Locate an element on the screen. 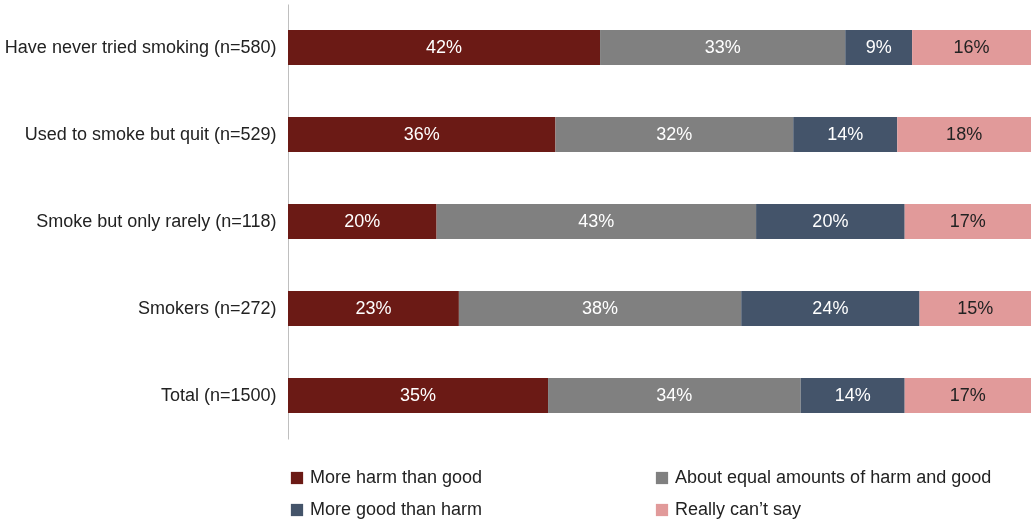 The height and width of the screenshot is (525, 1031). data-label: 36% is located at coordinates (421, 133).